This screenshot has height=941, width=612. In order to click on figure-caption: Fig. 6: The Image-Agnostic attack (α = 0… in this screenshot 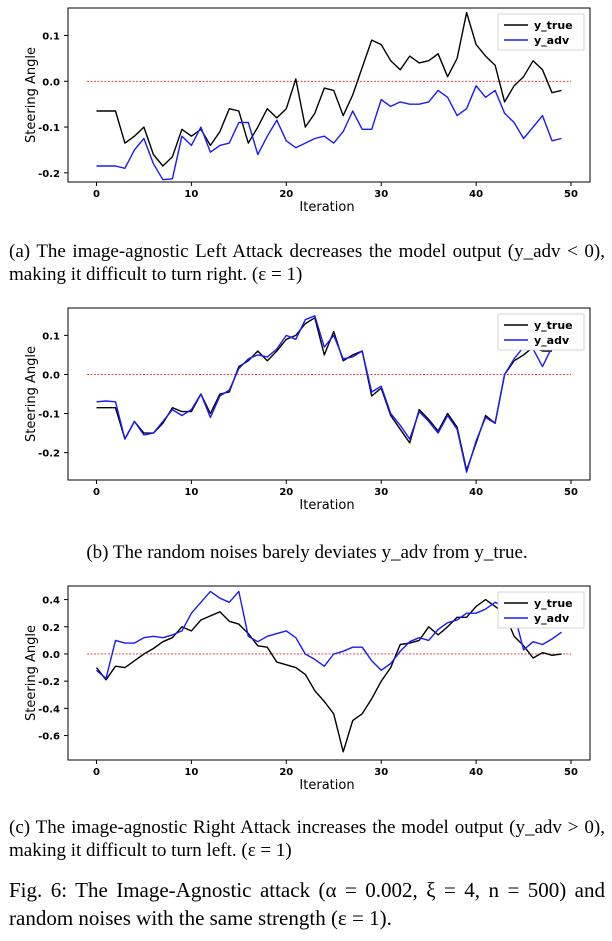, I will do `click(307, 904)`.